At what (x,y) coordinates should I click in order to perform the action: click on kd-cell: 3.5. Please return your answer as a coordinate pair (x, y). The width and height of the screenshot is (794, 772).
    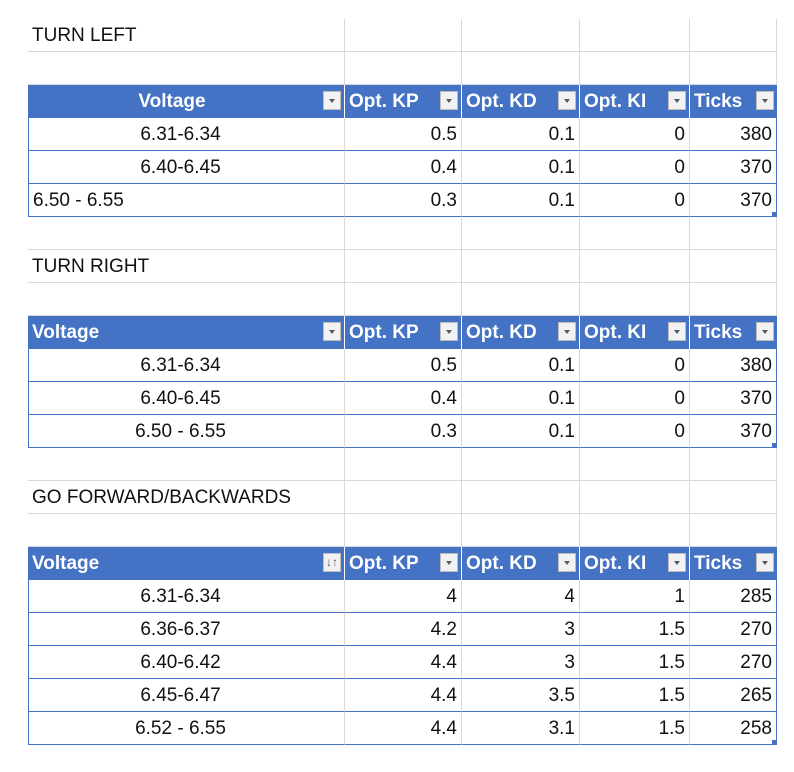
    Looking at the image, I should click on (521, 695).